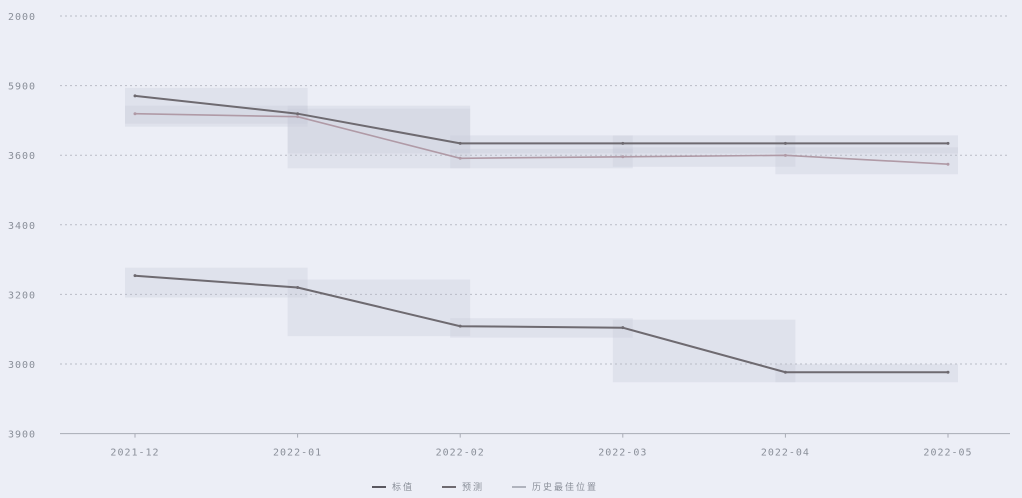 The height and width of the screenshot is (498, 1022). Describe the element at coordinates (22, 87) in the screenshot. I see `y-tick-label: 5900` at that location.